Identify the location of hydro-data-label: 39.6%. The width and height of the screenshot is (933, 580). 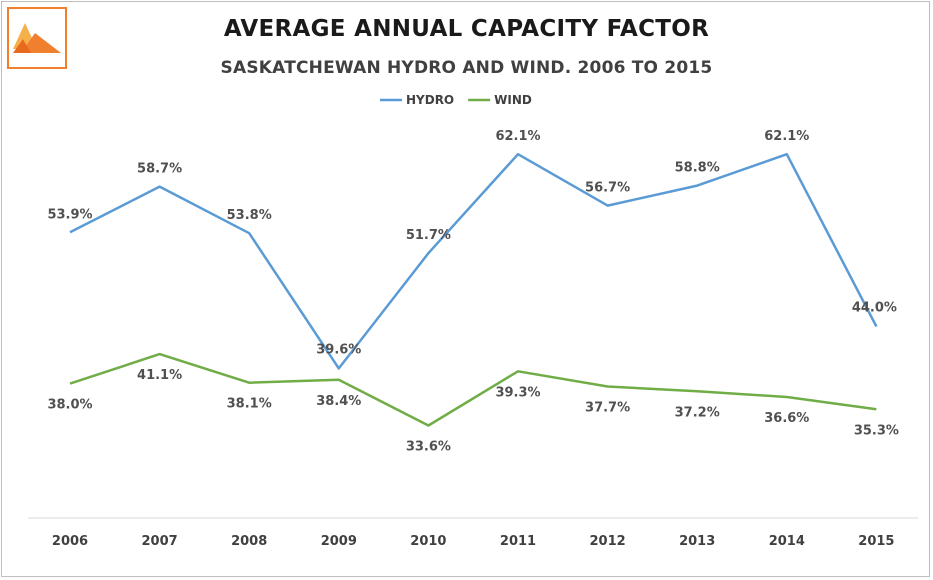
(338, 349).